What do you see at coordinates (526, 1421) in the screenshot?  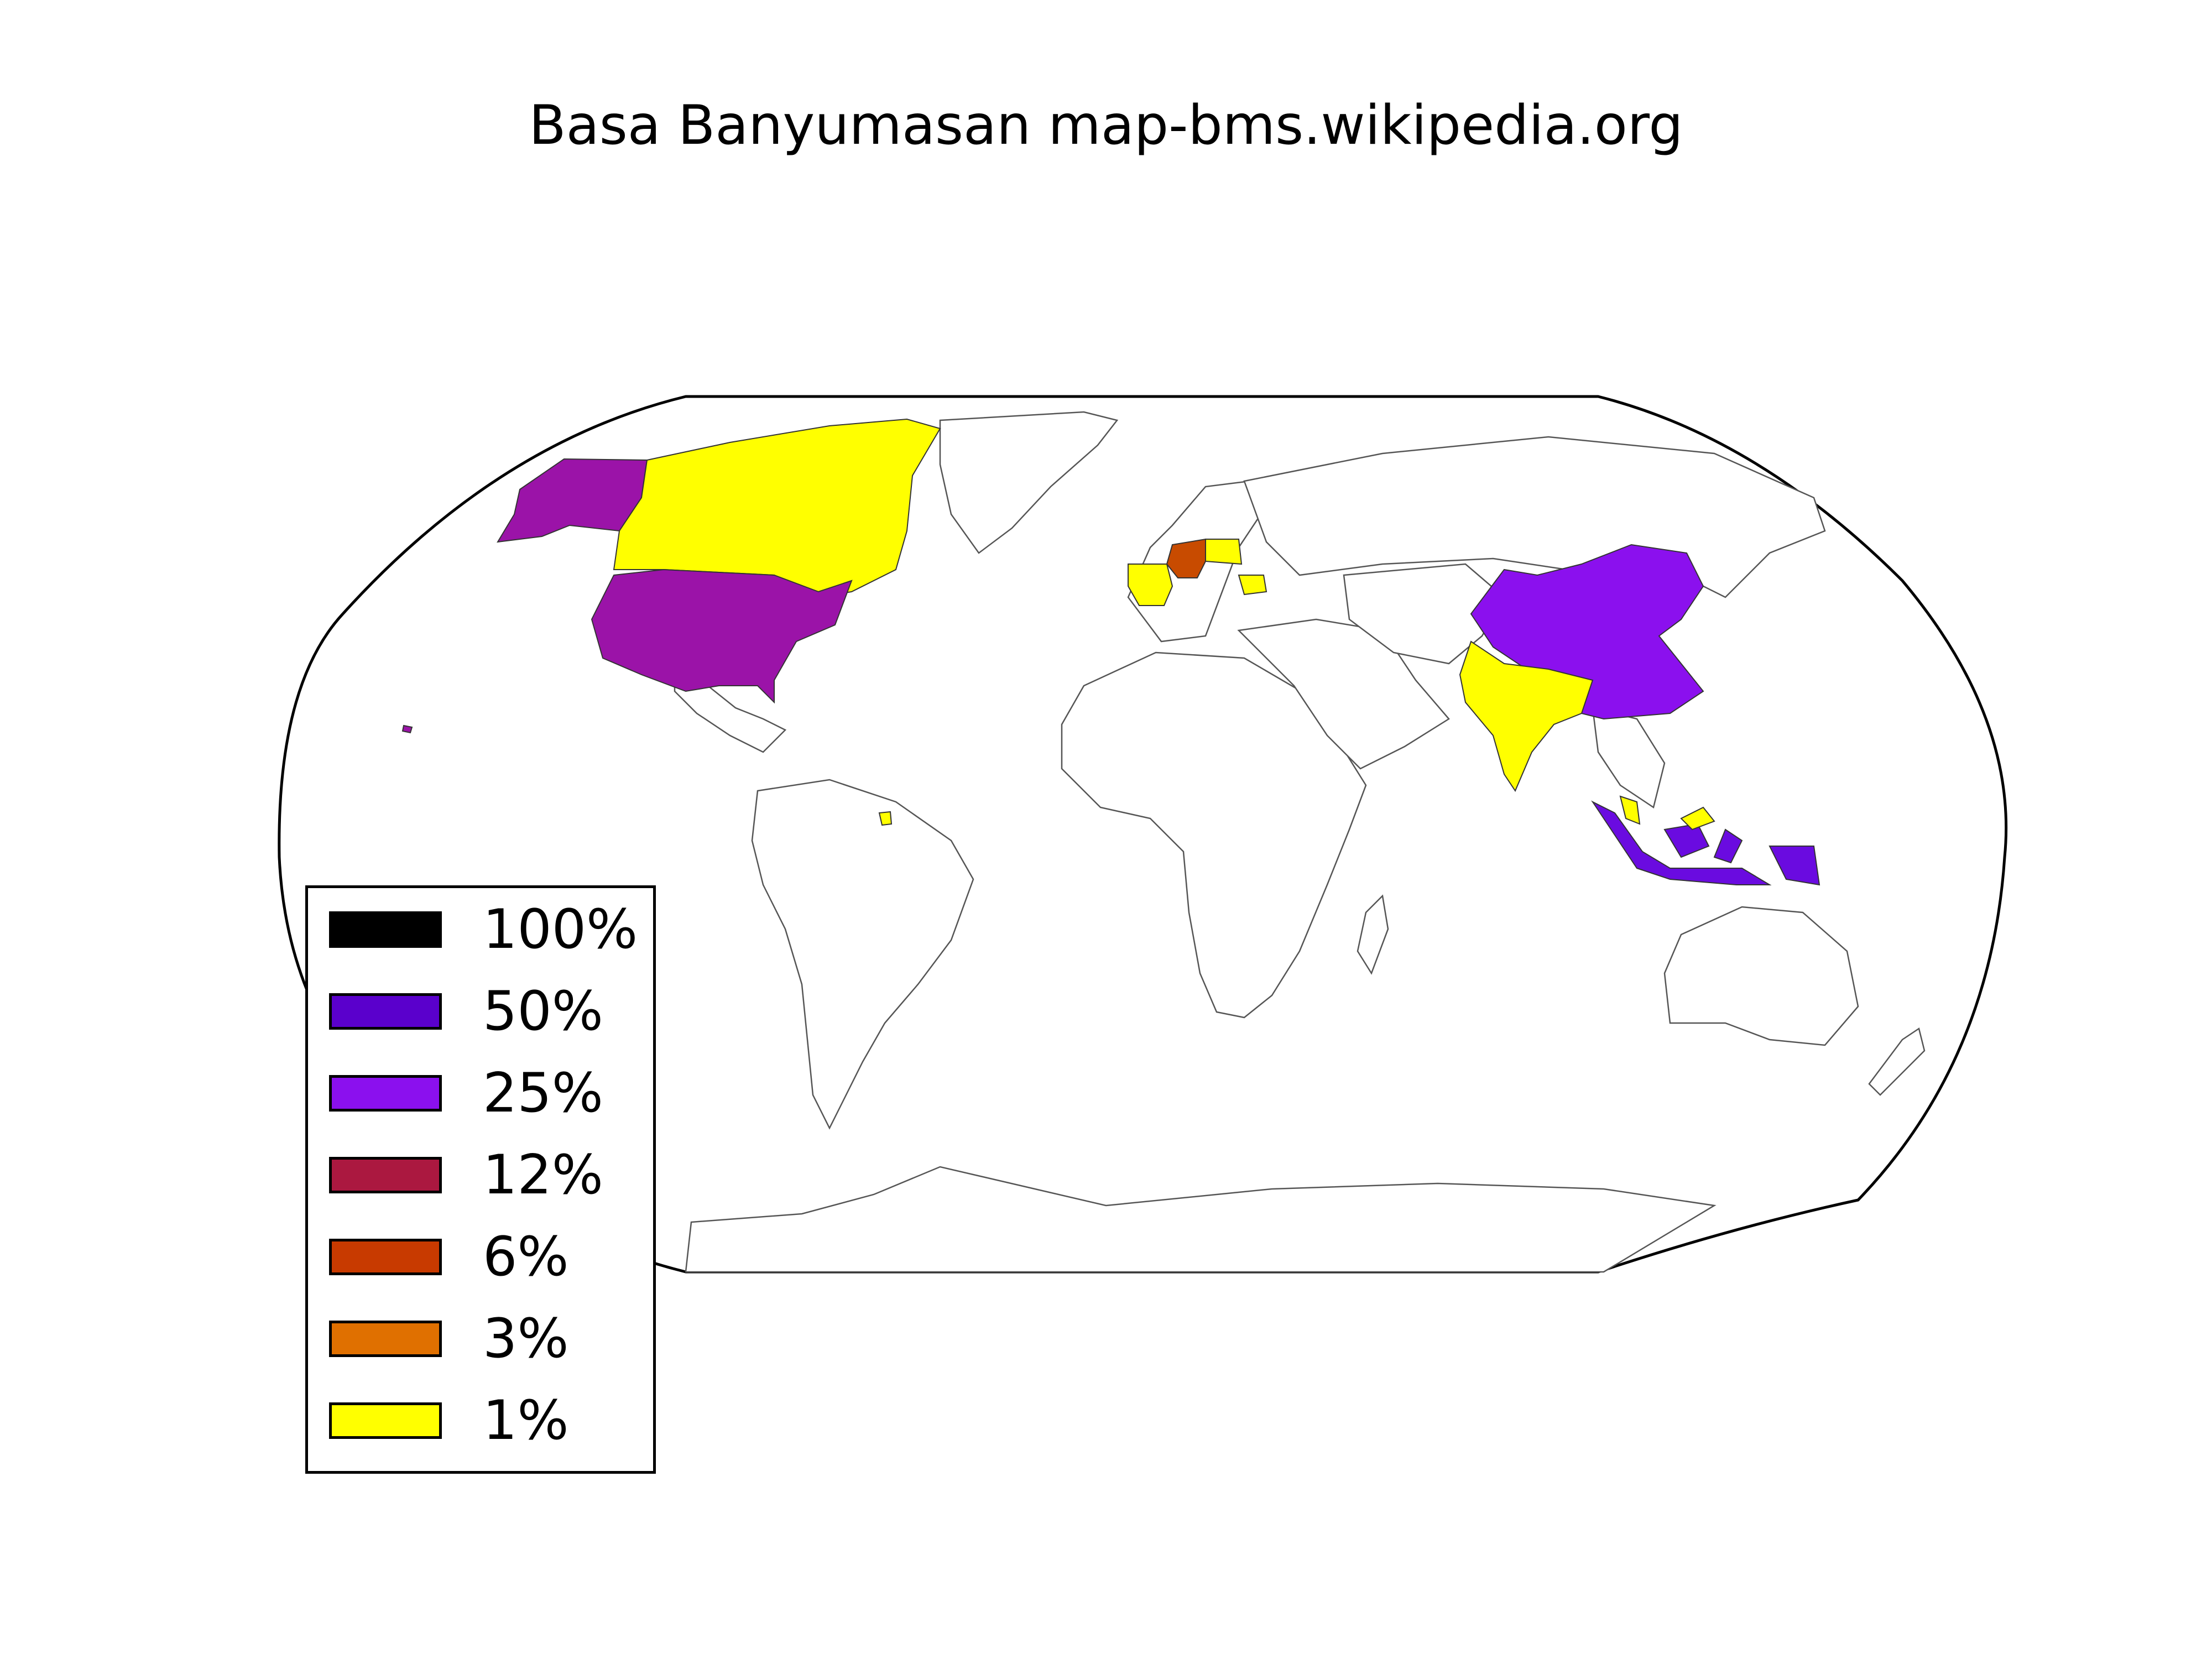 I see `legend-label: 1%` at bounding box center [526, 1421].